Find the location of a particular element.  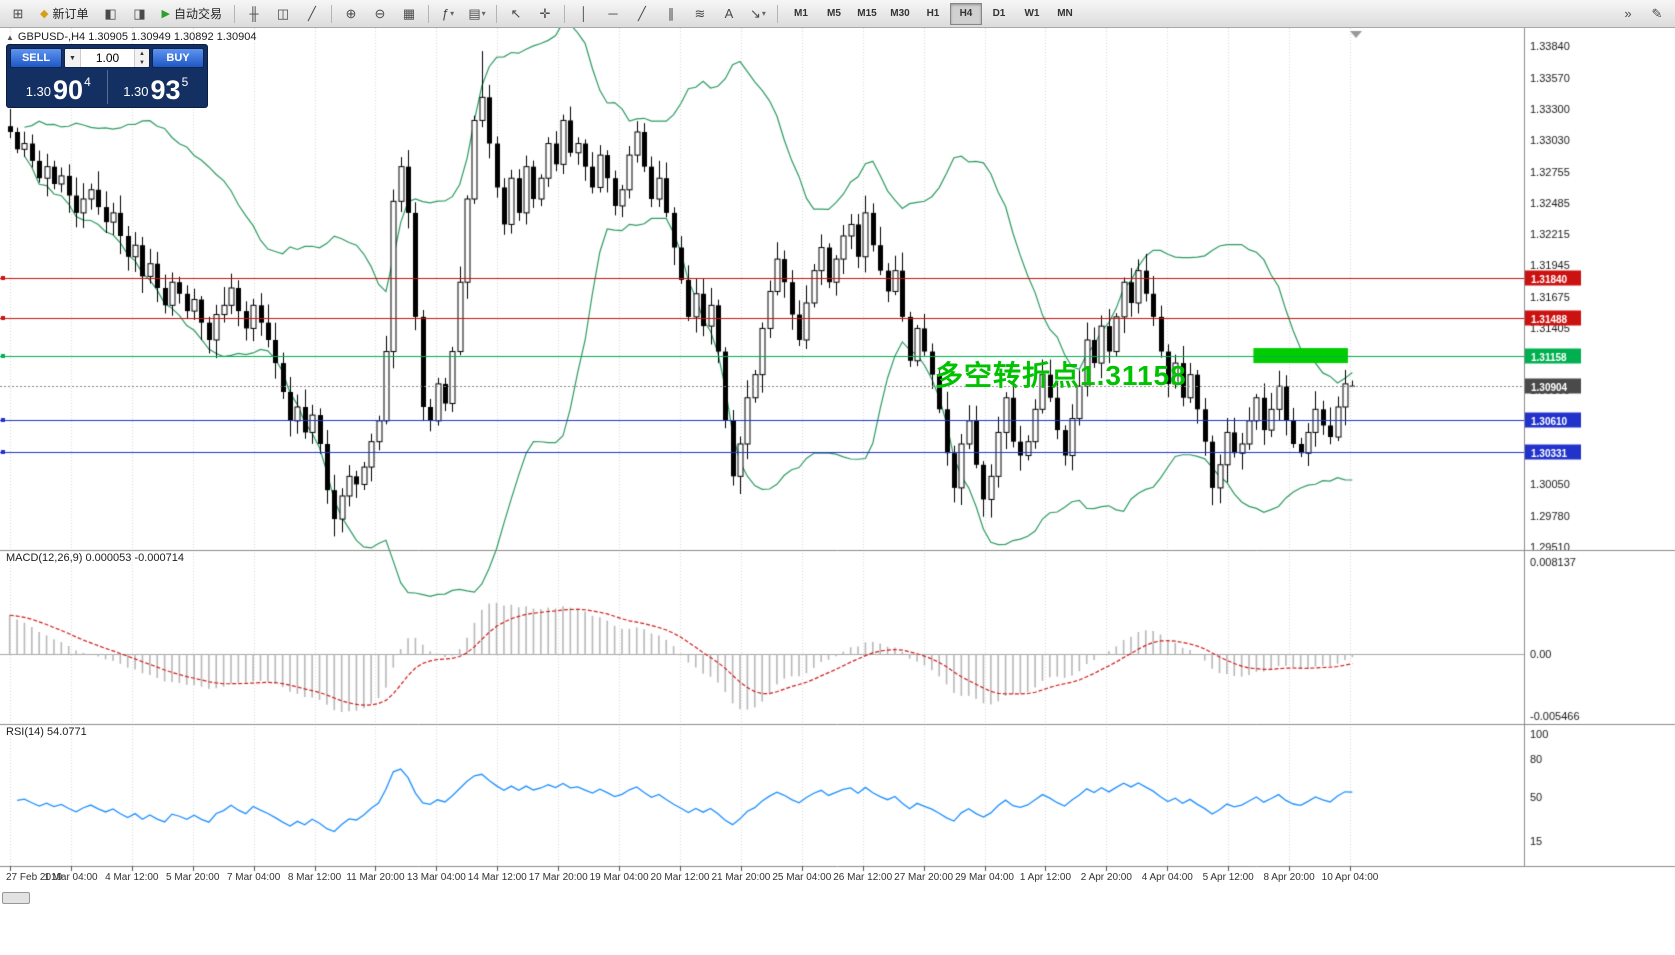

buy-button: BUY is located at coordinates (178, 58).